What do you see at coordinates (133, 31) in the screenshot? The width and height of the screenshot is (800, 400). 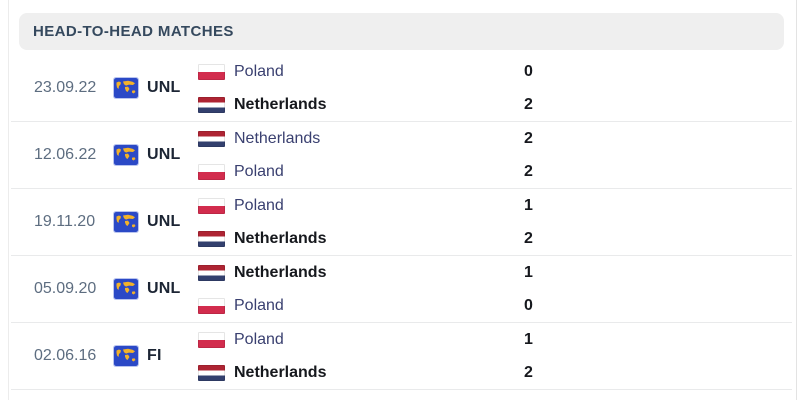 I see `section-title: HEAD-TO-HEAD MATCHES` at bounding box center [133, 31].